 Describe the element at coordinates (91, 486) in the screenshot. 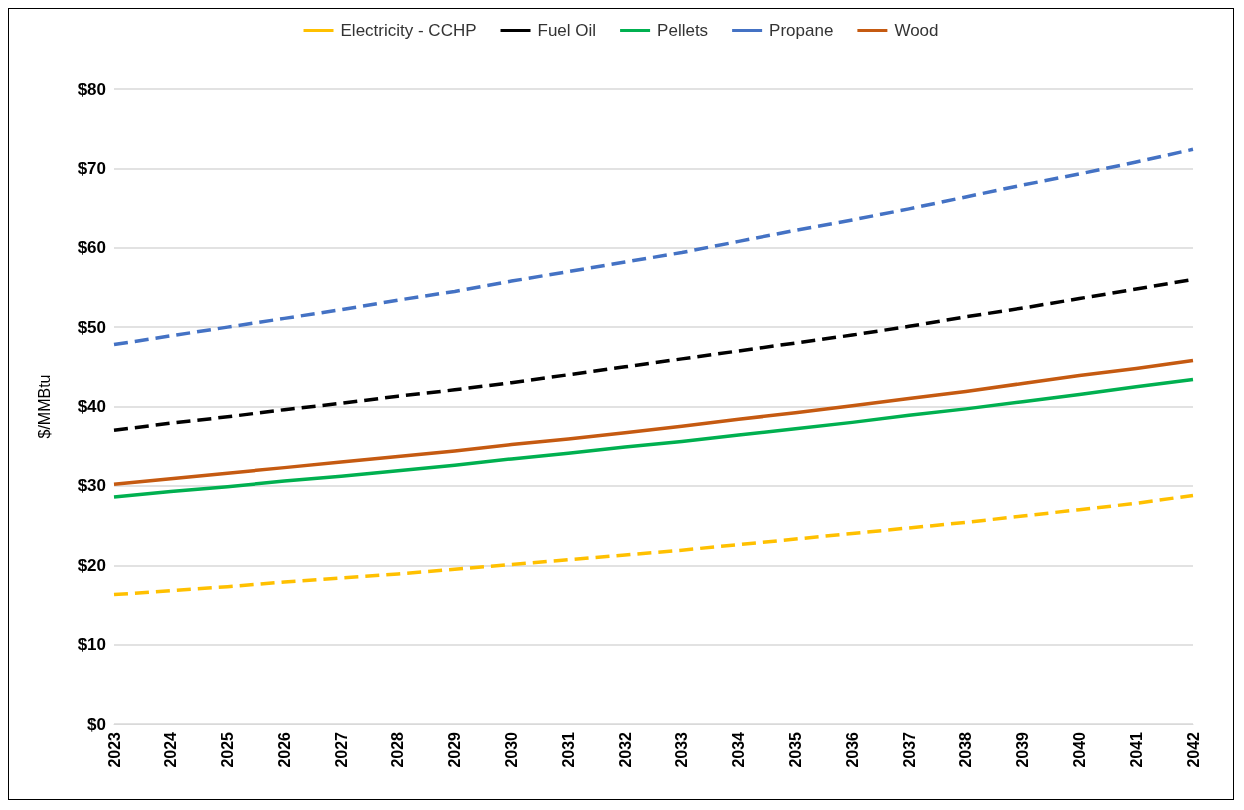

I see `y-tick-label: $30` at that location.